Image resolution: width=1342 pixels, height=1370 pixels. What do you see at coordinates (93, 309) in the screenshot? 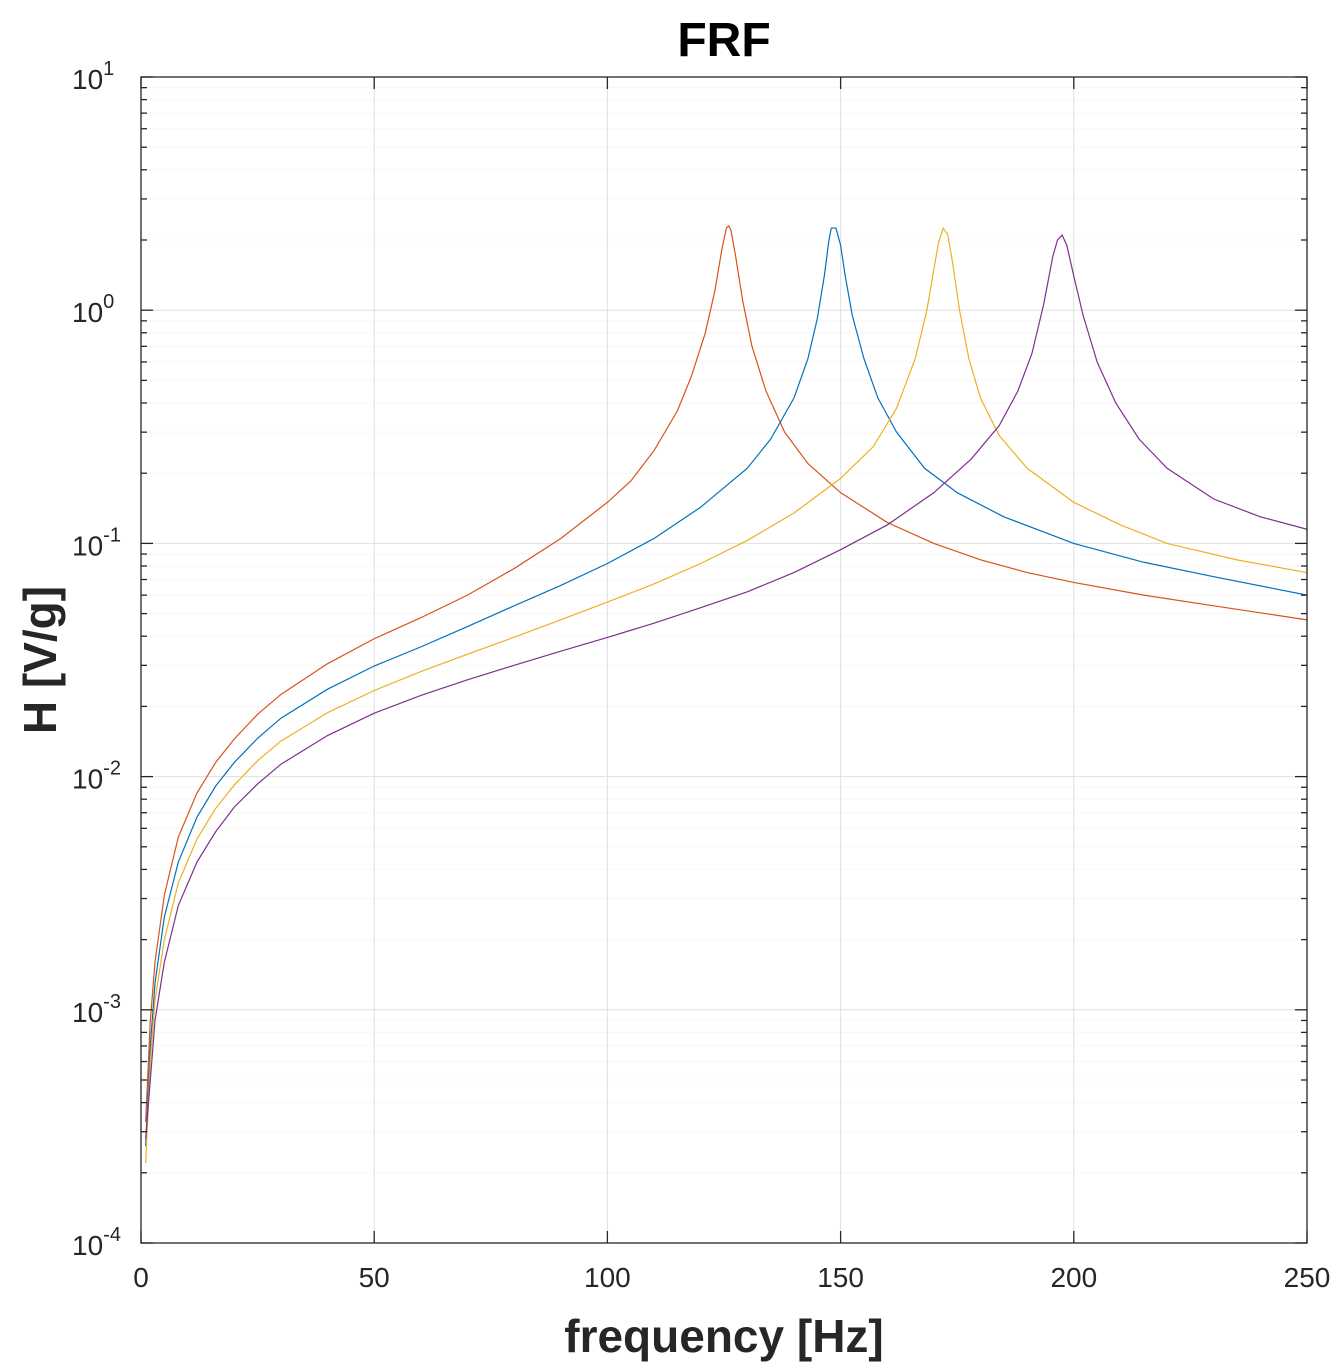
I see `y-tick-label: 10⁰` at bounding box center [93, 309].